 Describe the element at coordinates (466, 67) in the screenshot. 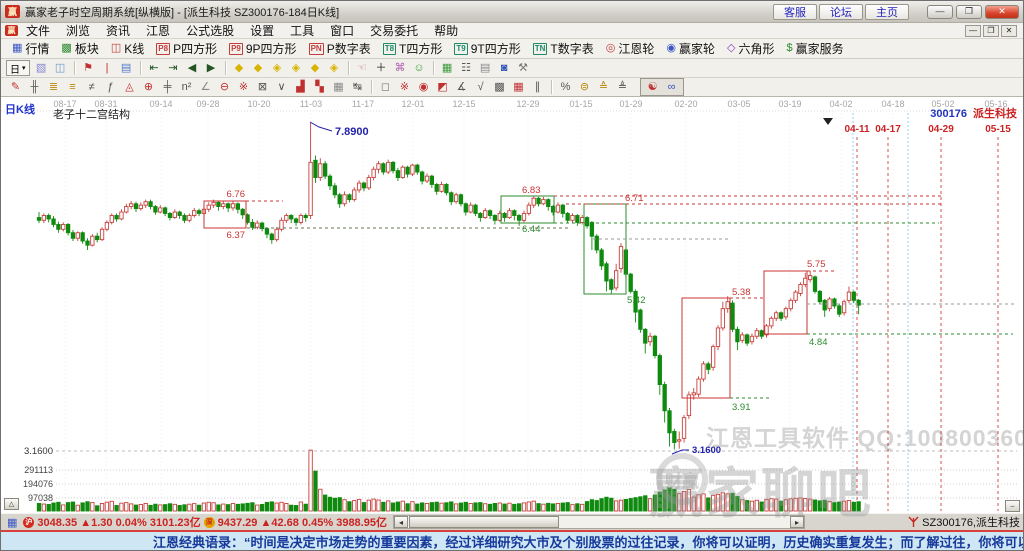

I see `calculator-tool-icon: ☷` at that location.